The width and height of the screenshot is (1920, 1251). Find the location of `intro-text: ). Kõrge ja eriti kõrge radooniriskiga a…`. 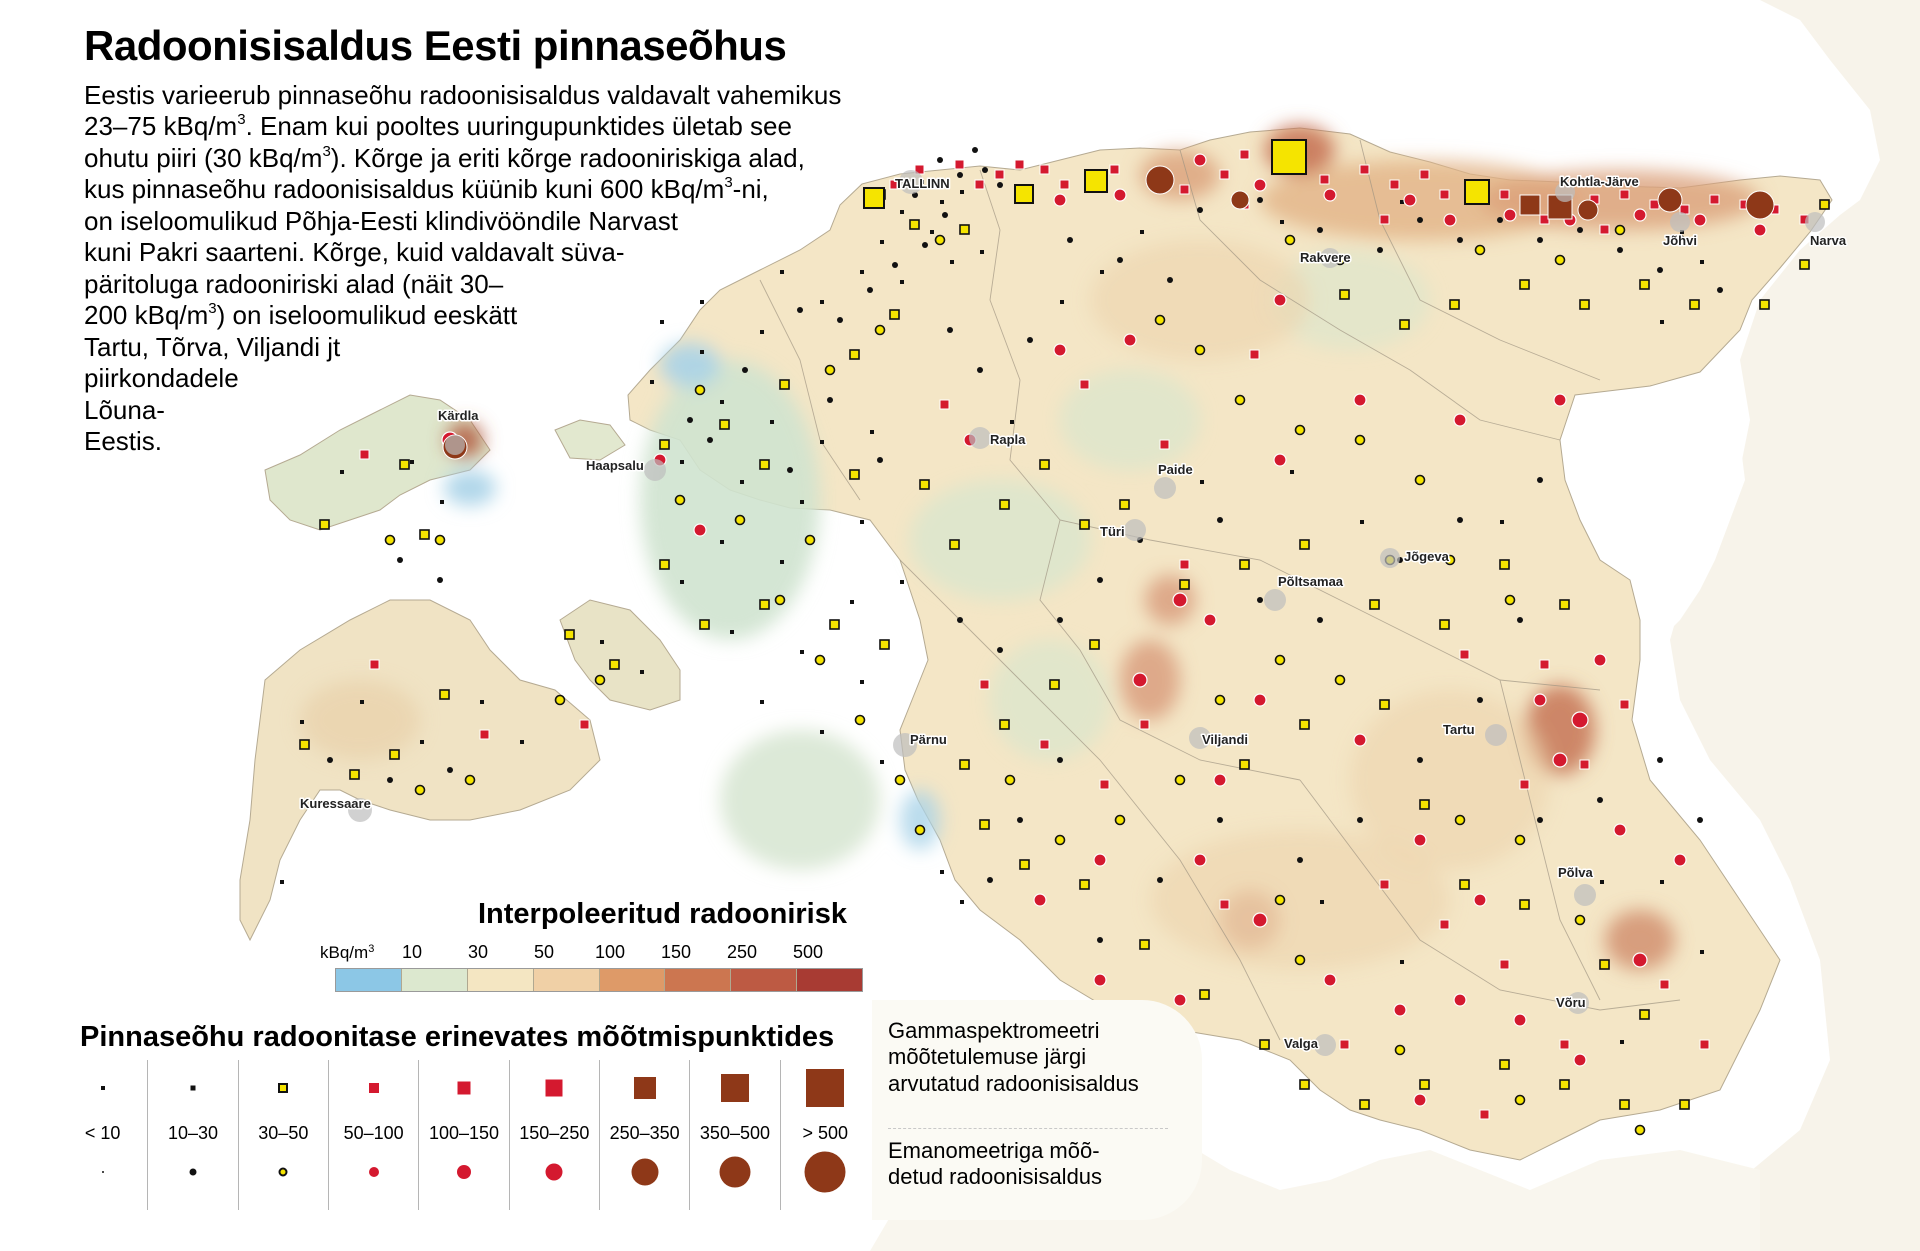

intro-text: ). Kõrge ja eriti kõrge radooniriskiga a… is located at coordinates (567, 157).